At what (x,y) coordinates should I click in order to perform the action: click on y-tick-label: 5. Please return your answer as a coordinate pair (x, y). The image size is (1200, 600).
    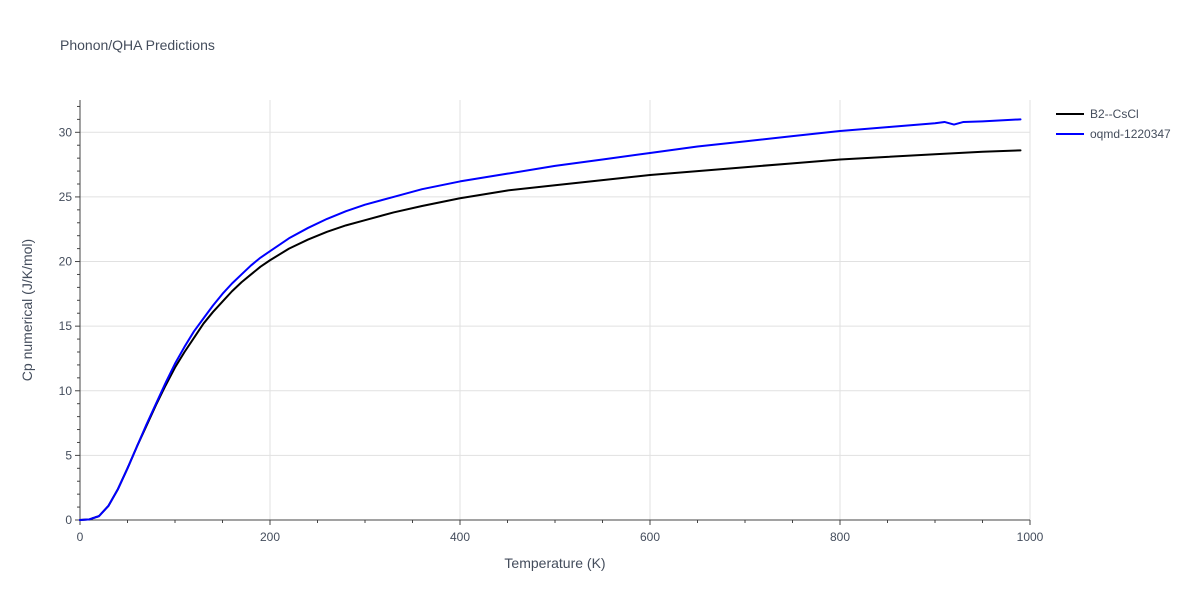
    Looking at the image, I should click on (68, 455).